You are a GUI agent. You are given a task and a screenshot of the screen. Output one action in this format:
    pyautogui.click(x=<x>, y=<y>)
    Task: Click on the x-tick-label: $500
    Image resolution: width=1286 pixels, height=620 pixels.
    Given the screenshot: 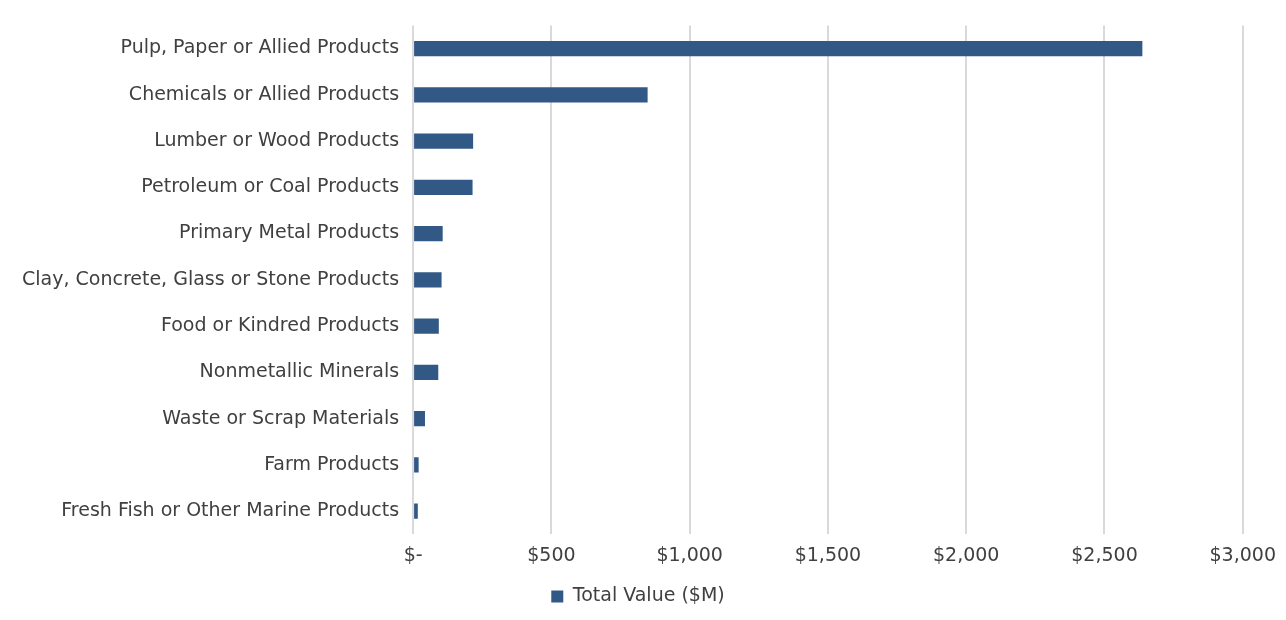 What is the action you would take?
    pyautogui.click(x=551, y=553)
    